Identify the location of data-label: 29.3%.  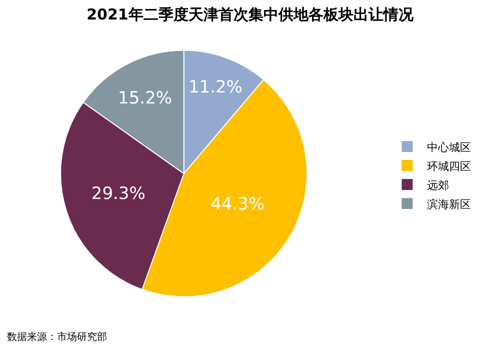
(118, 194).